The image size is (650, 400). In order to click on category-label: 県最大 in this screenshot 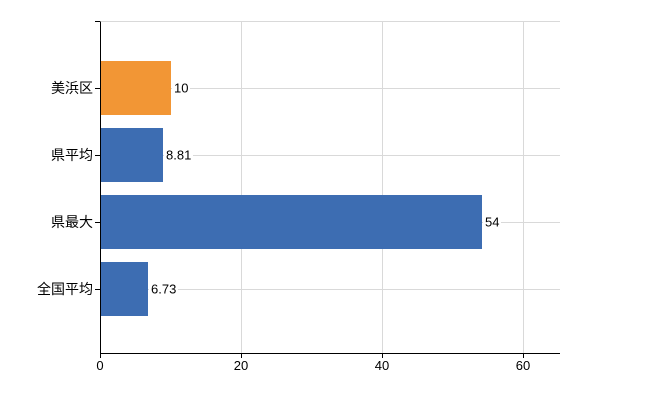, I will do `click(72, 222)`.